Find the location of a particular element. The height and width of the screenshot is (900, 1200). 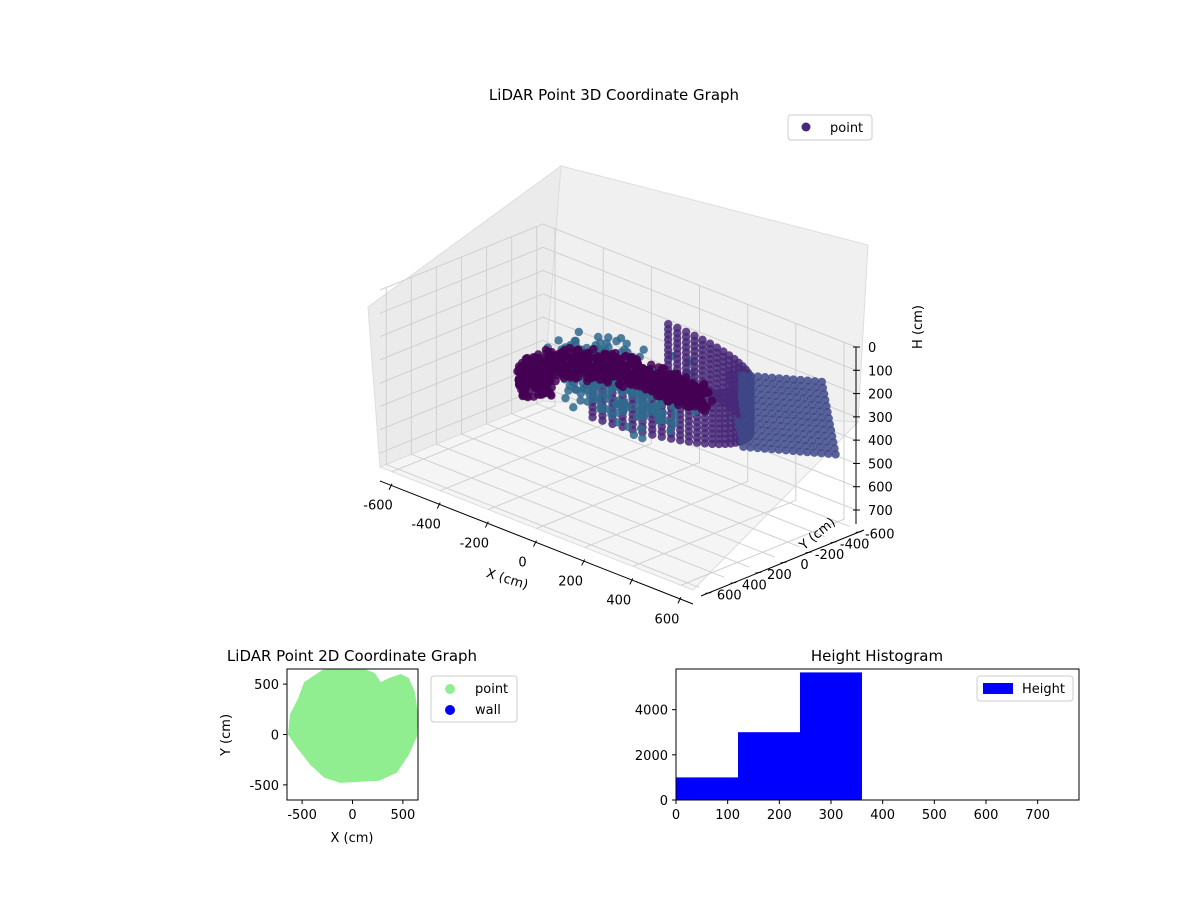

legend-label-wall: wall is located at coordinates (488, 710).